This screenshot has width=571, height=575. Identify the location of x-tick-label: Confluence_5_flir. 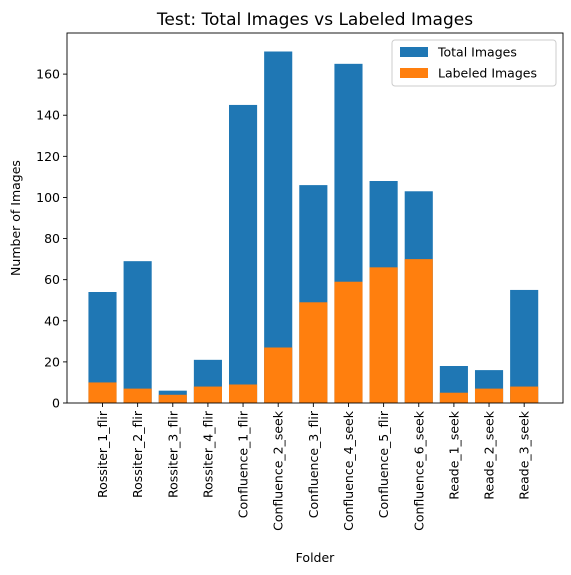
(383, 464).